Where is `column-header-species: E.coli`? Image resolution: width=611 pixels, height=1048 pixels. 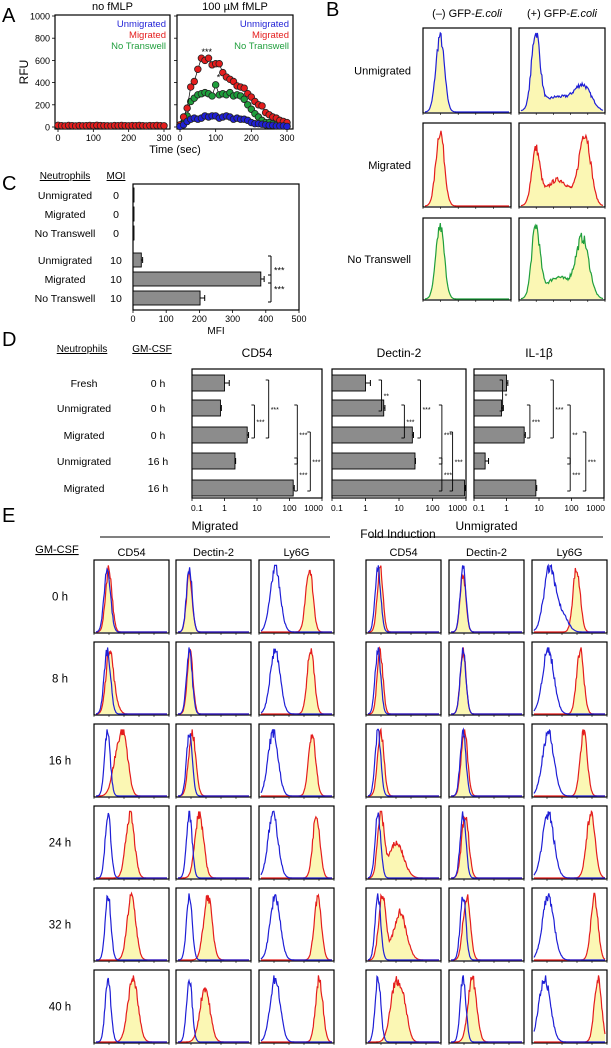
column-header-species: E.coli is located at coordinates (488, 14).